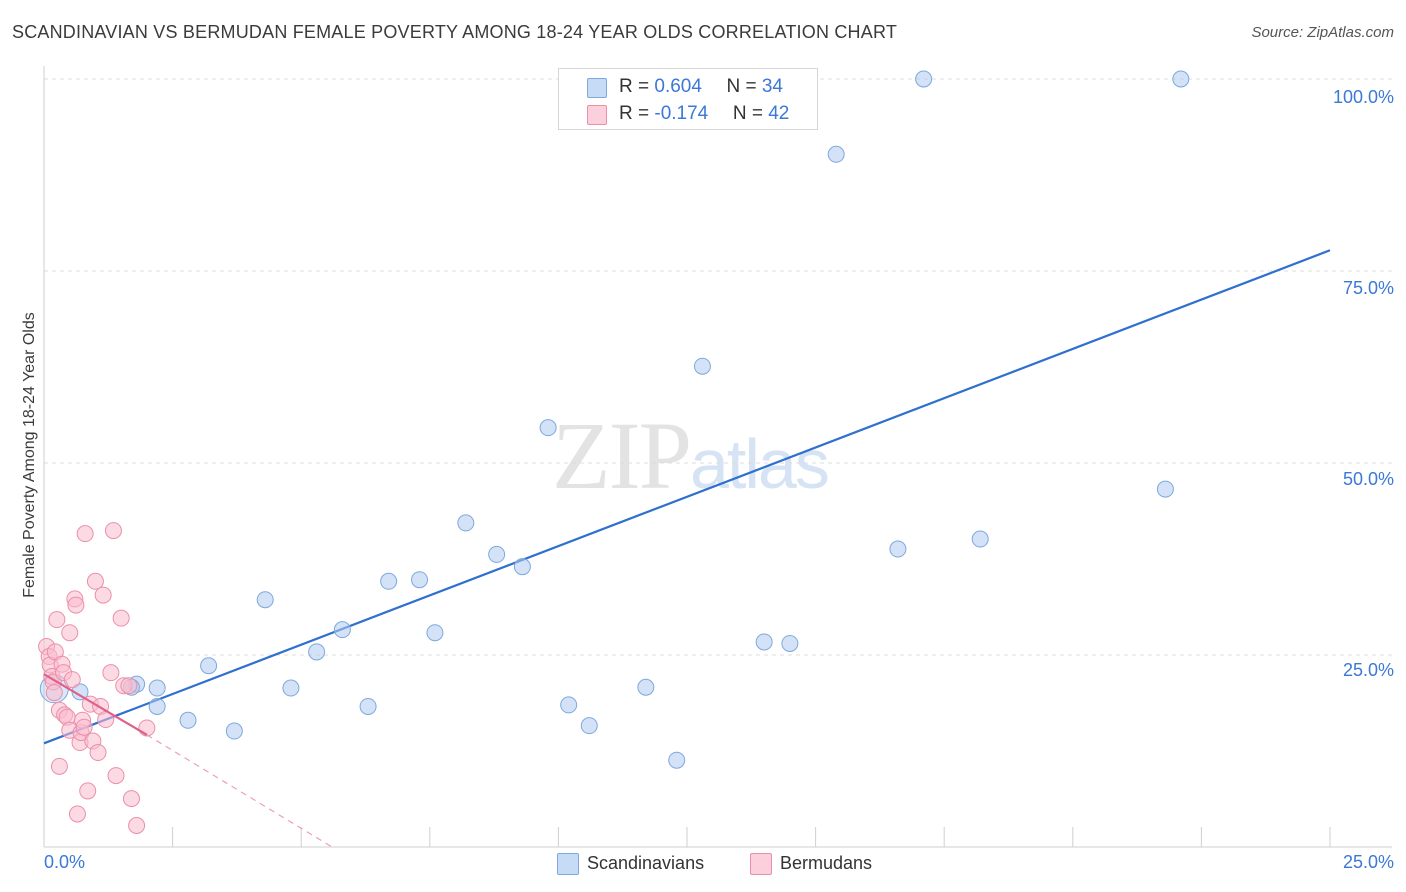 This screenshot has width=1406, height=892. I want to click on watermark-zip: ZIP, so click(622, 455).